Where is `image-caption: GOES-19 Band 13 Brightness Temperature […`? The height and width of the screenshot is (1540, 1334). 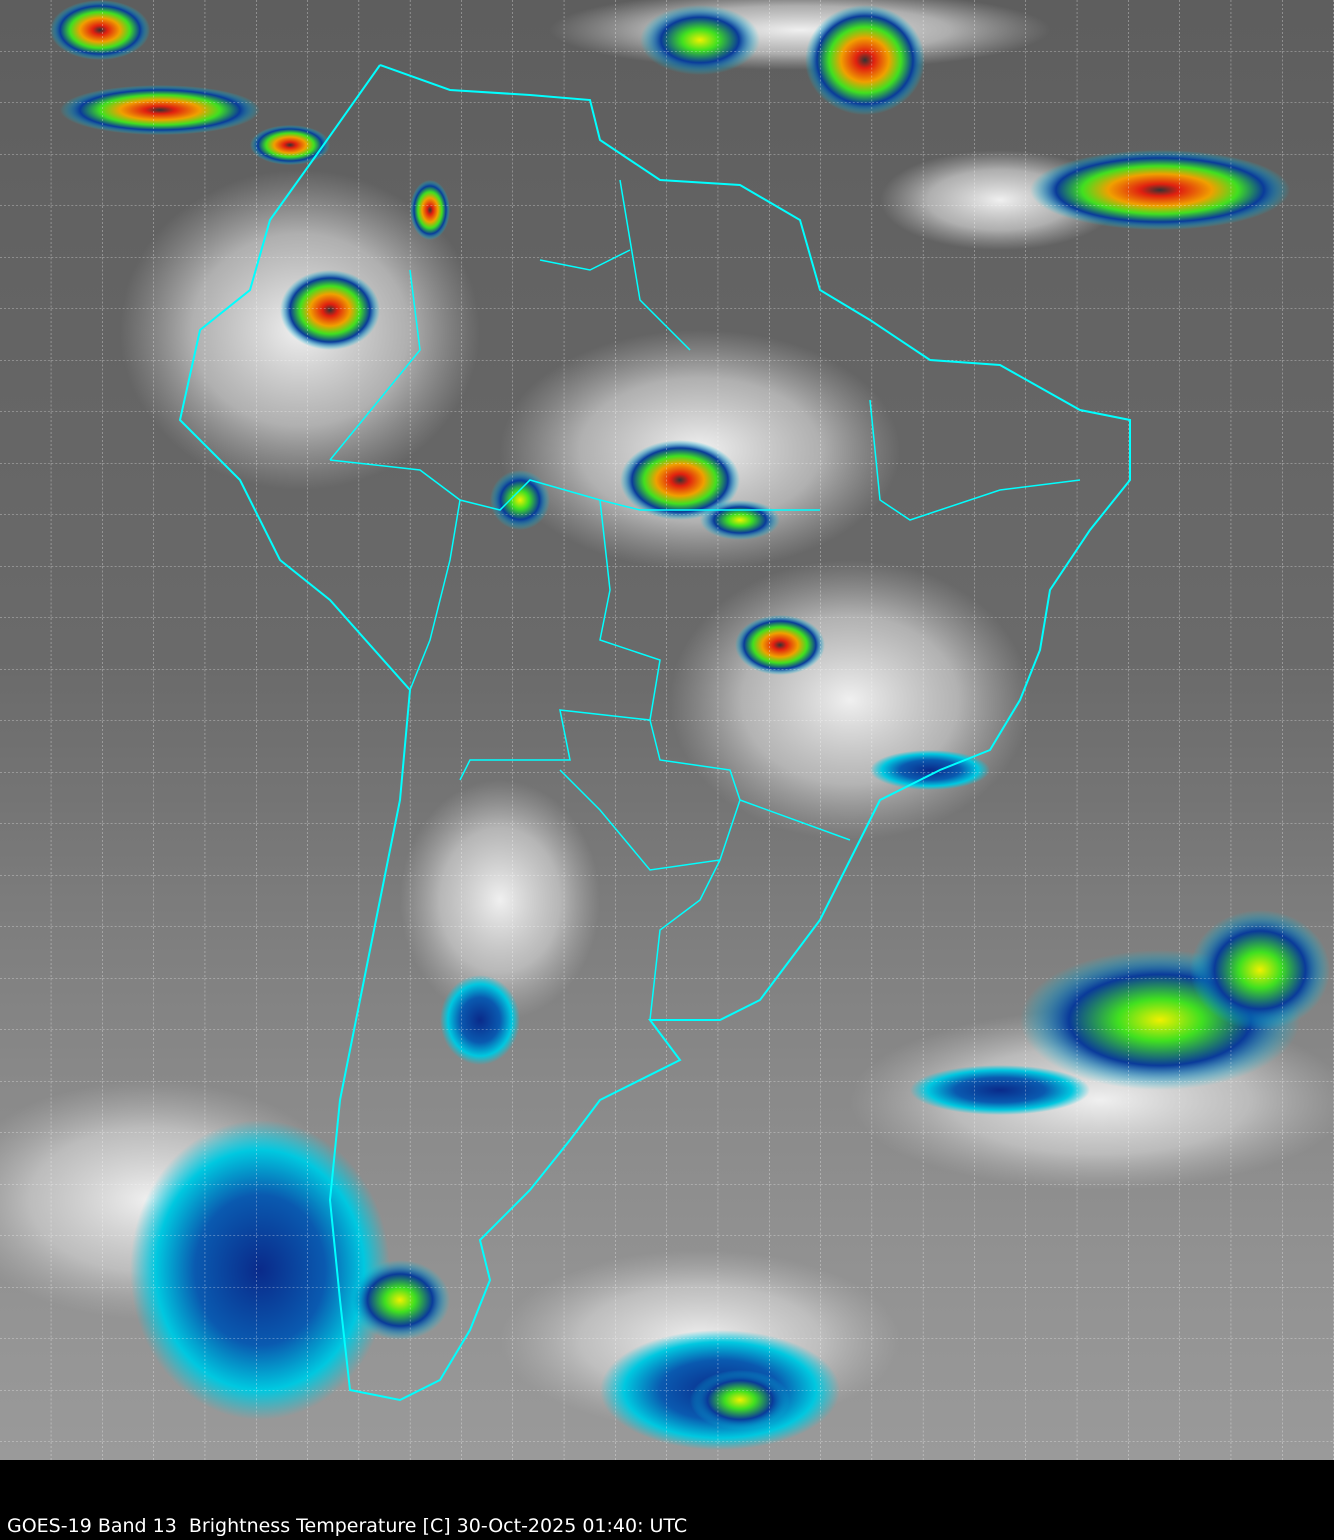
image-caption: GOES-19 Band 13 Brightness Temperature [… is located at coordinates (347, 1526).